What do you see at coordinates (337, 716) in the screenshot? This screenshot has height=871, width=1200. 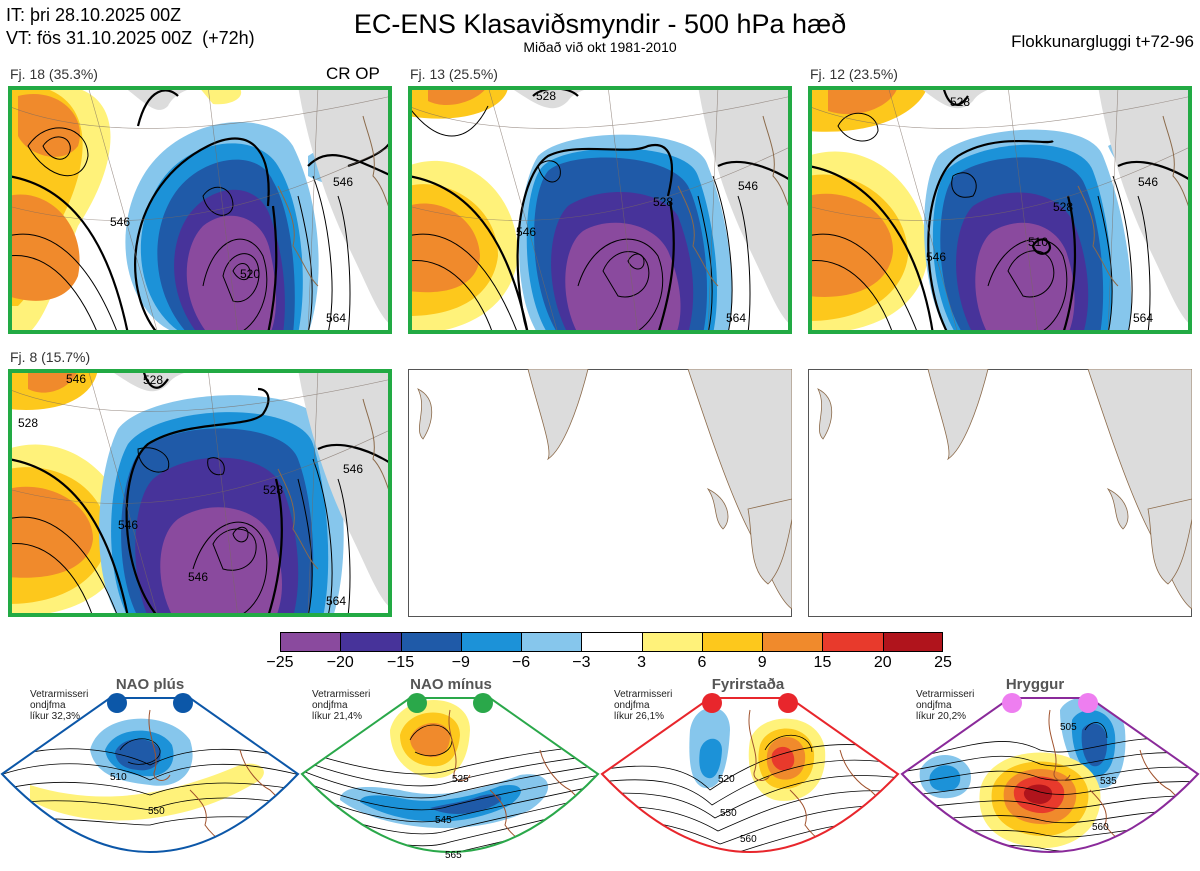 I see `regime-info-line: líkur 21,4%` at bounding box center [337, 716].